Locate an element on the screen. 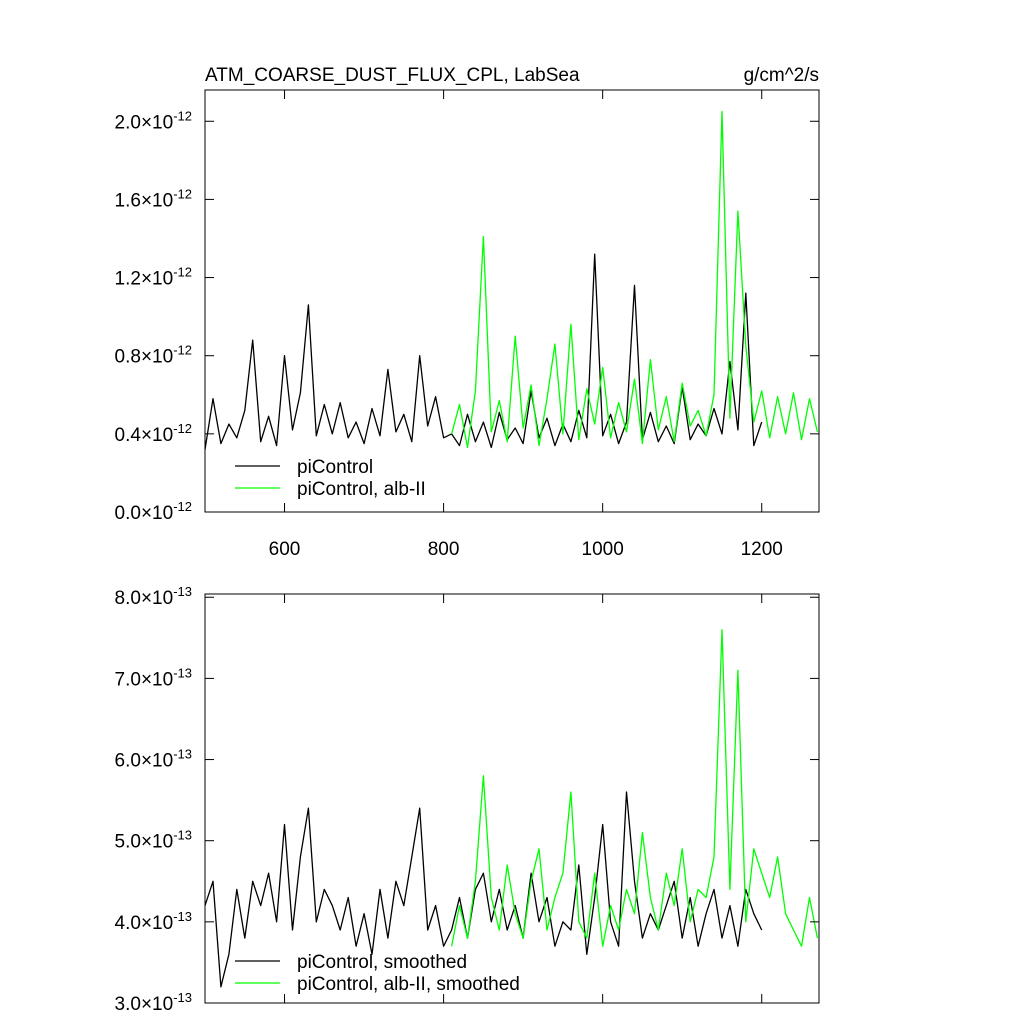 The height and width of the screenshot is (1029, 1024). legend-label: piControl, alb-II, smoothed is located at coordinates (408, 984).